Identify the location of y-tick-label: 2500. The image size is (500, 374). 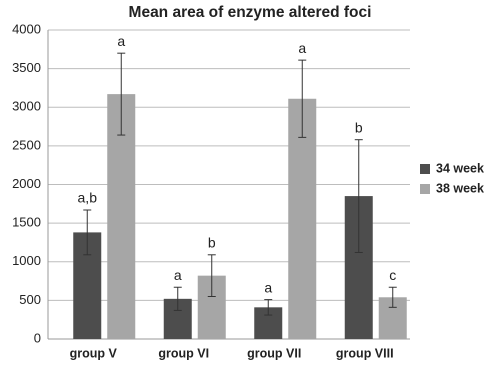
(26, 144).